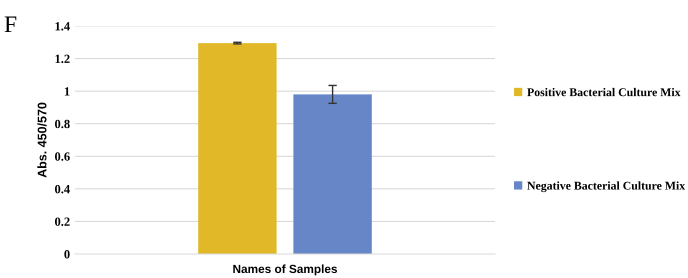 The height and width of the screenshot is (278, 688). What do you see at coordinates (606, 186) in the screenshot?
I see `legend-label: Negative Bacterial Culture Mix` at bounding box center [606, 186].